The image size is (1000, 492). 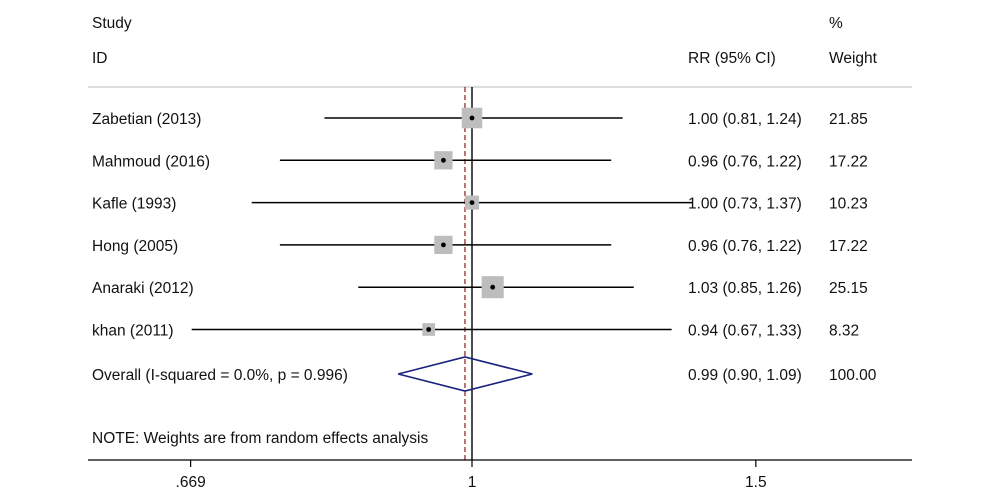 I want to click on x-tick-label: 1.5, so click(x=756, y=482).